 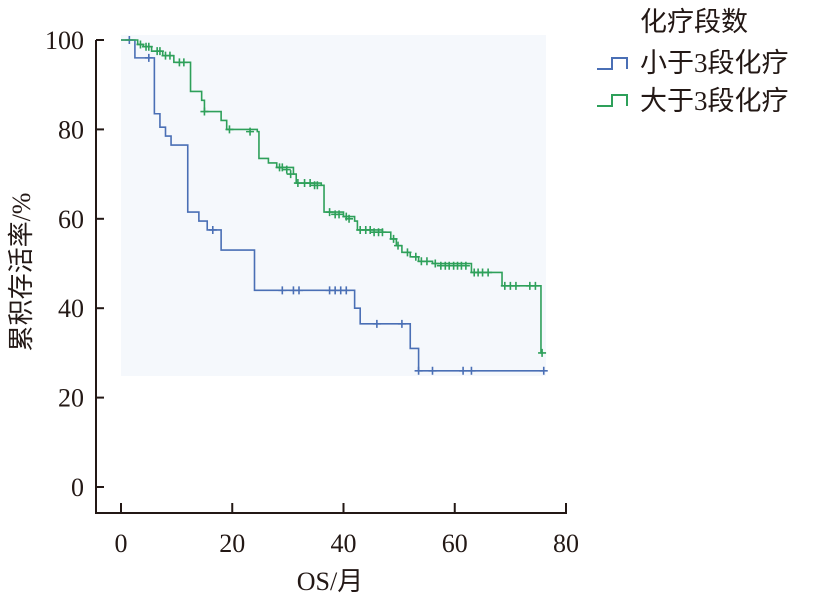 I want to click on x-tick-label: 0, so click(x=121, y=543).